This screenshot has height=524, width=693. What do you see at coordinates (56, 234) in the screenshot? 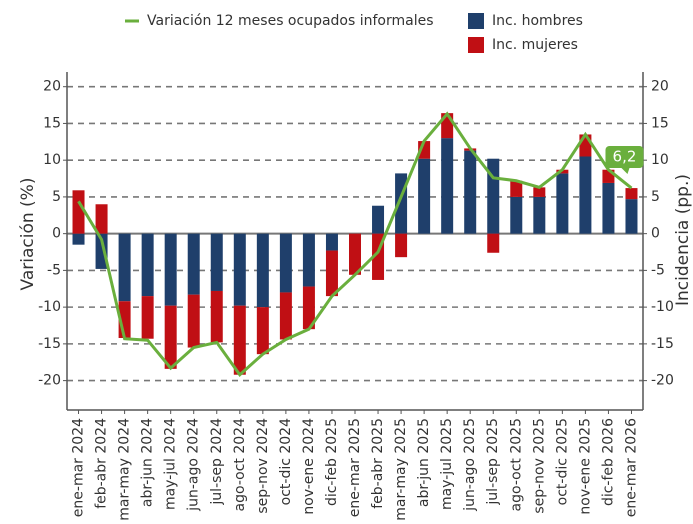
I see `y-tick-label: 0` at bounding box center [56, 234].